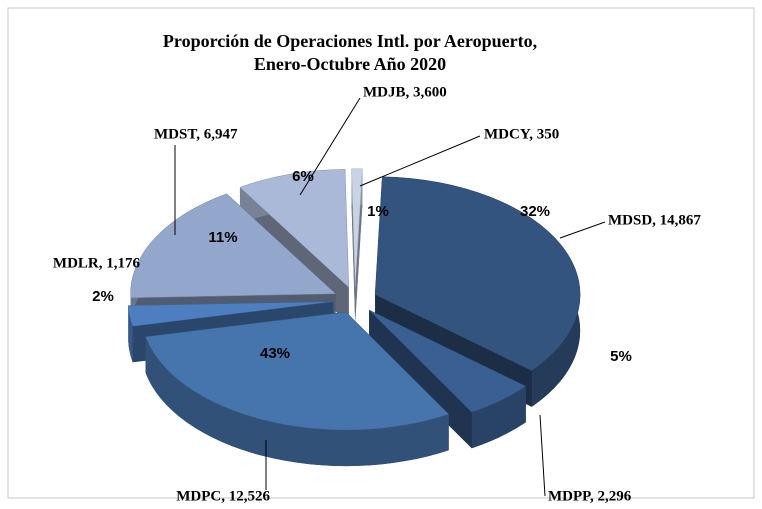  I want to click on percent-label: 32%, so click(535, 211).